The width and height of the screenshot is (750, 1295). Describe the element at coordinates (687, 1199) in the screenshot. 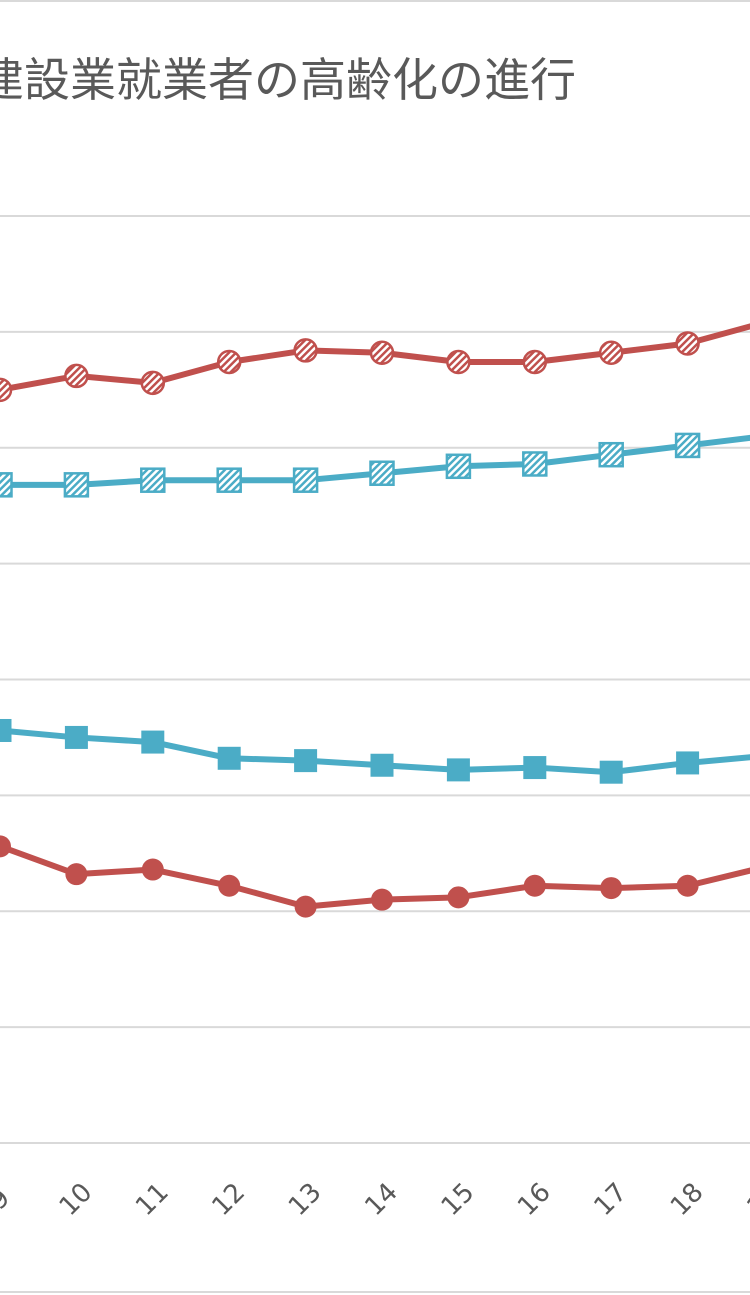

I see `x-tick-label: 18` at that location.